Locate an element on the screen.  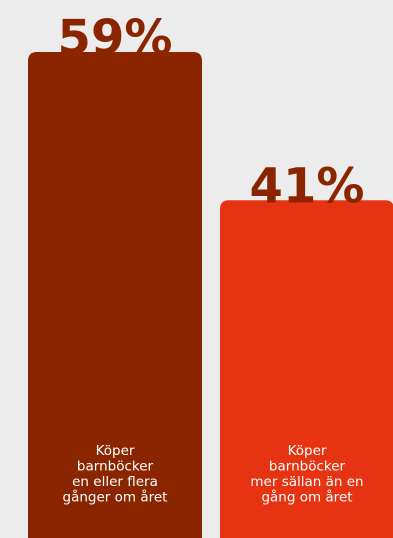
category-label-line: gånger om året is located at coordinates (115, 497).